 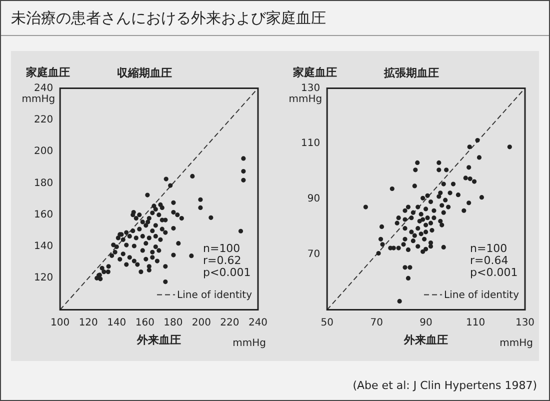 I want to click on x-tick-label: 50, so click(x=327, y=322).